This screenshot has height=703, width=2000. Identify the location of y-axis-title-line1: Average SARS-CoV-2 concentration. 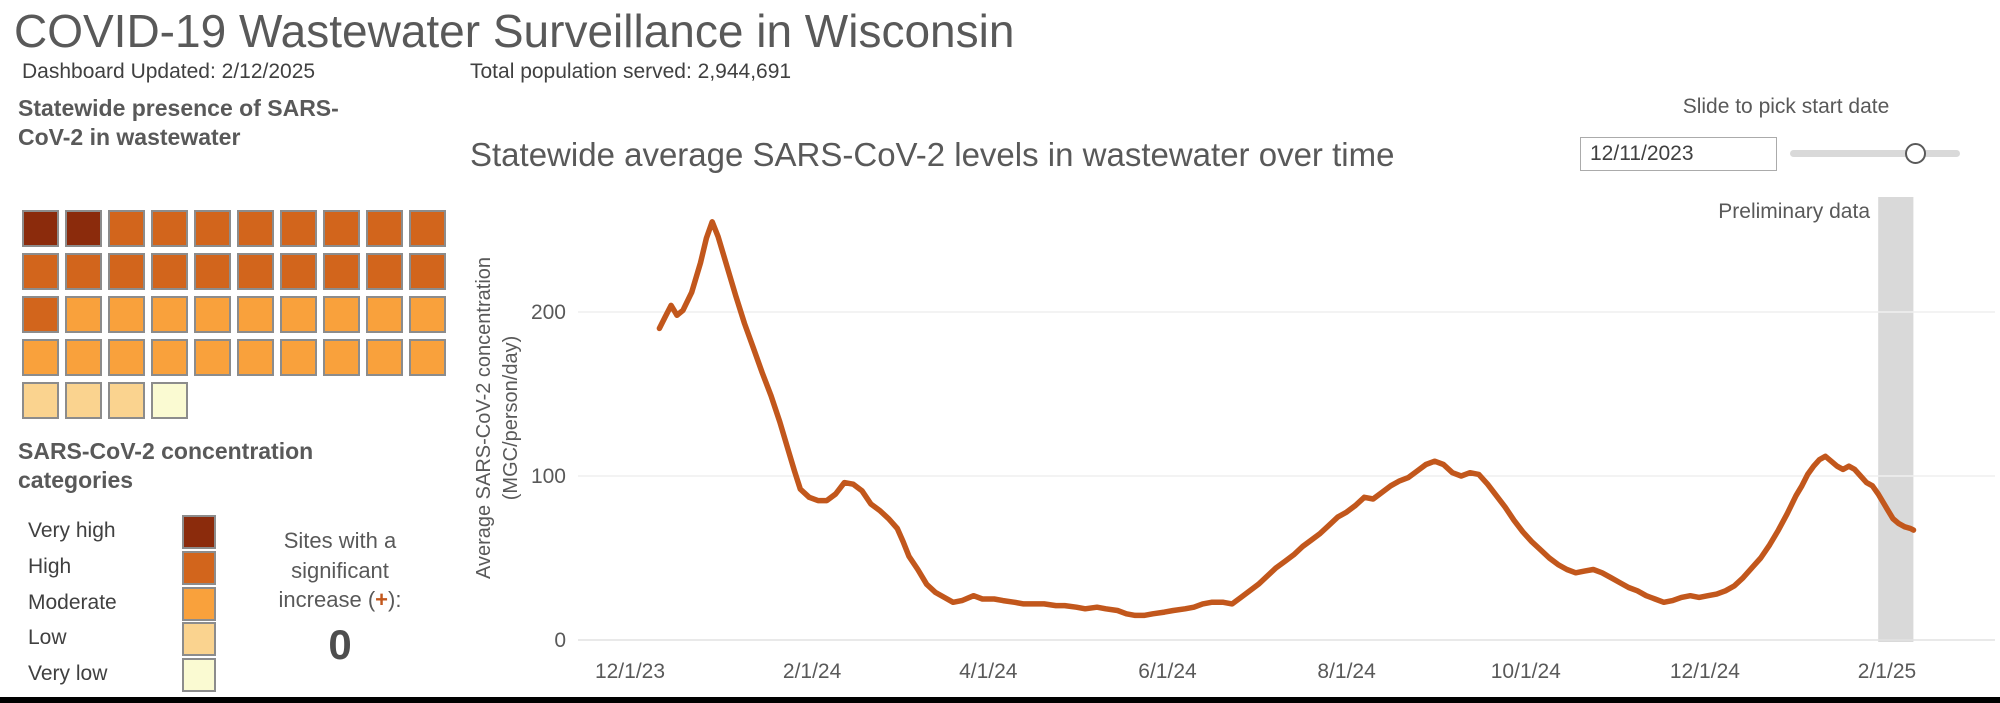
(484, 418).